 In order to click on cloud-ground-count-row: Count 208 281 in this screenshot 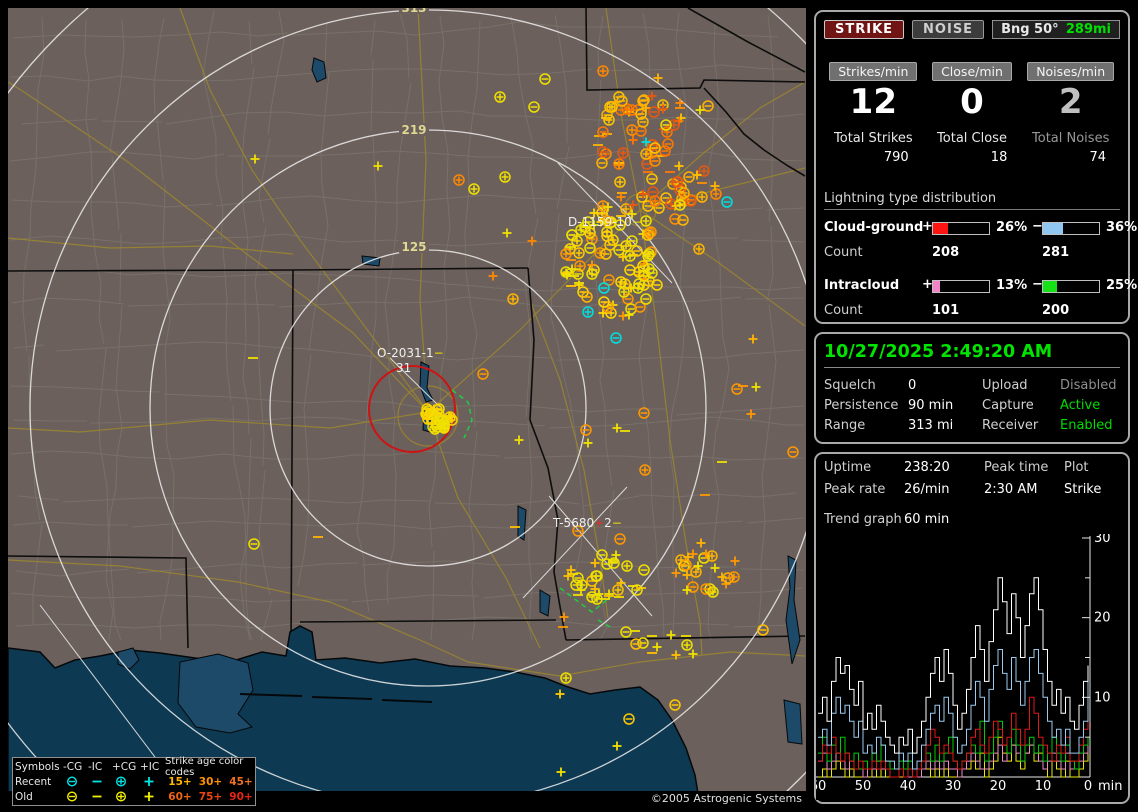, I will do `click(972, 254)`.